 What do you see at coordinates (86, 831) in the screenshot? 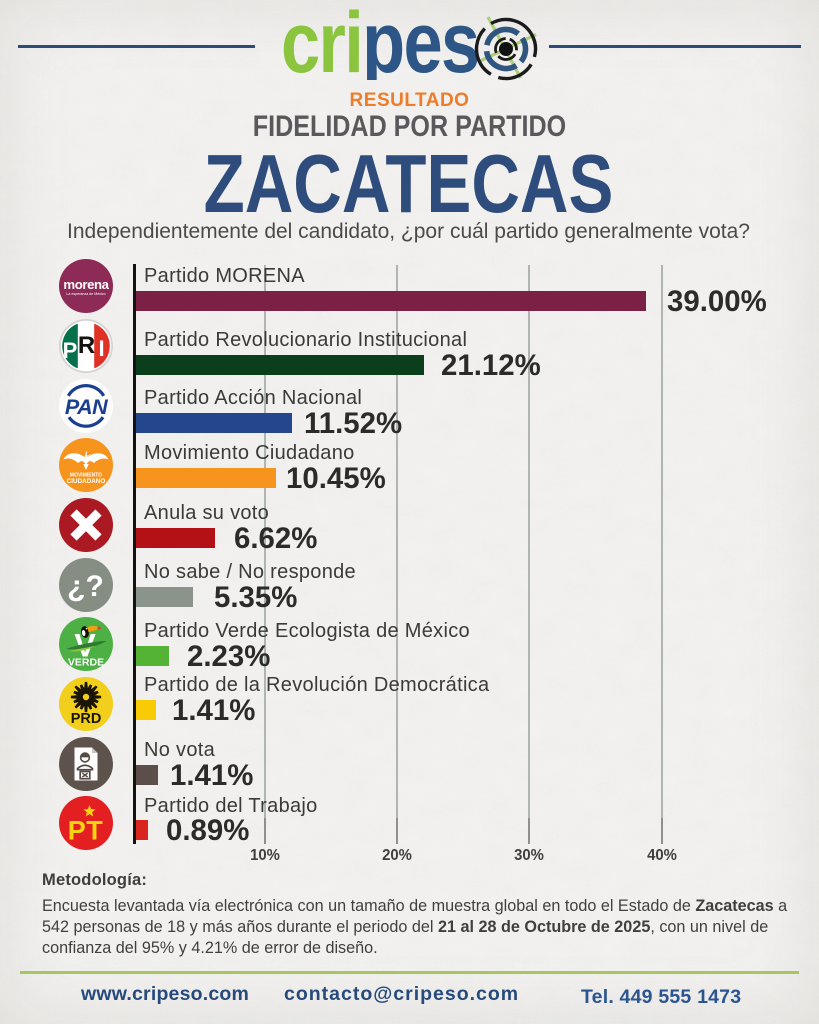
I see `svg-text: PT` at bounding box center [86, 831].